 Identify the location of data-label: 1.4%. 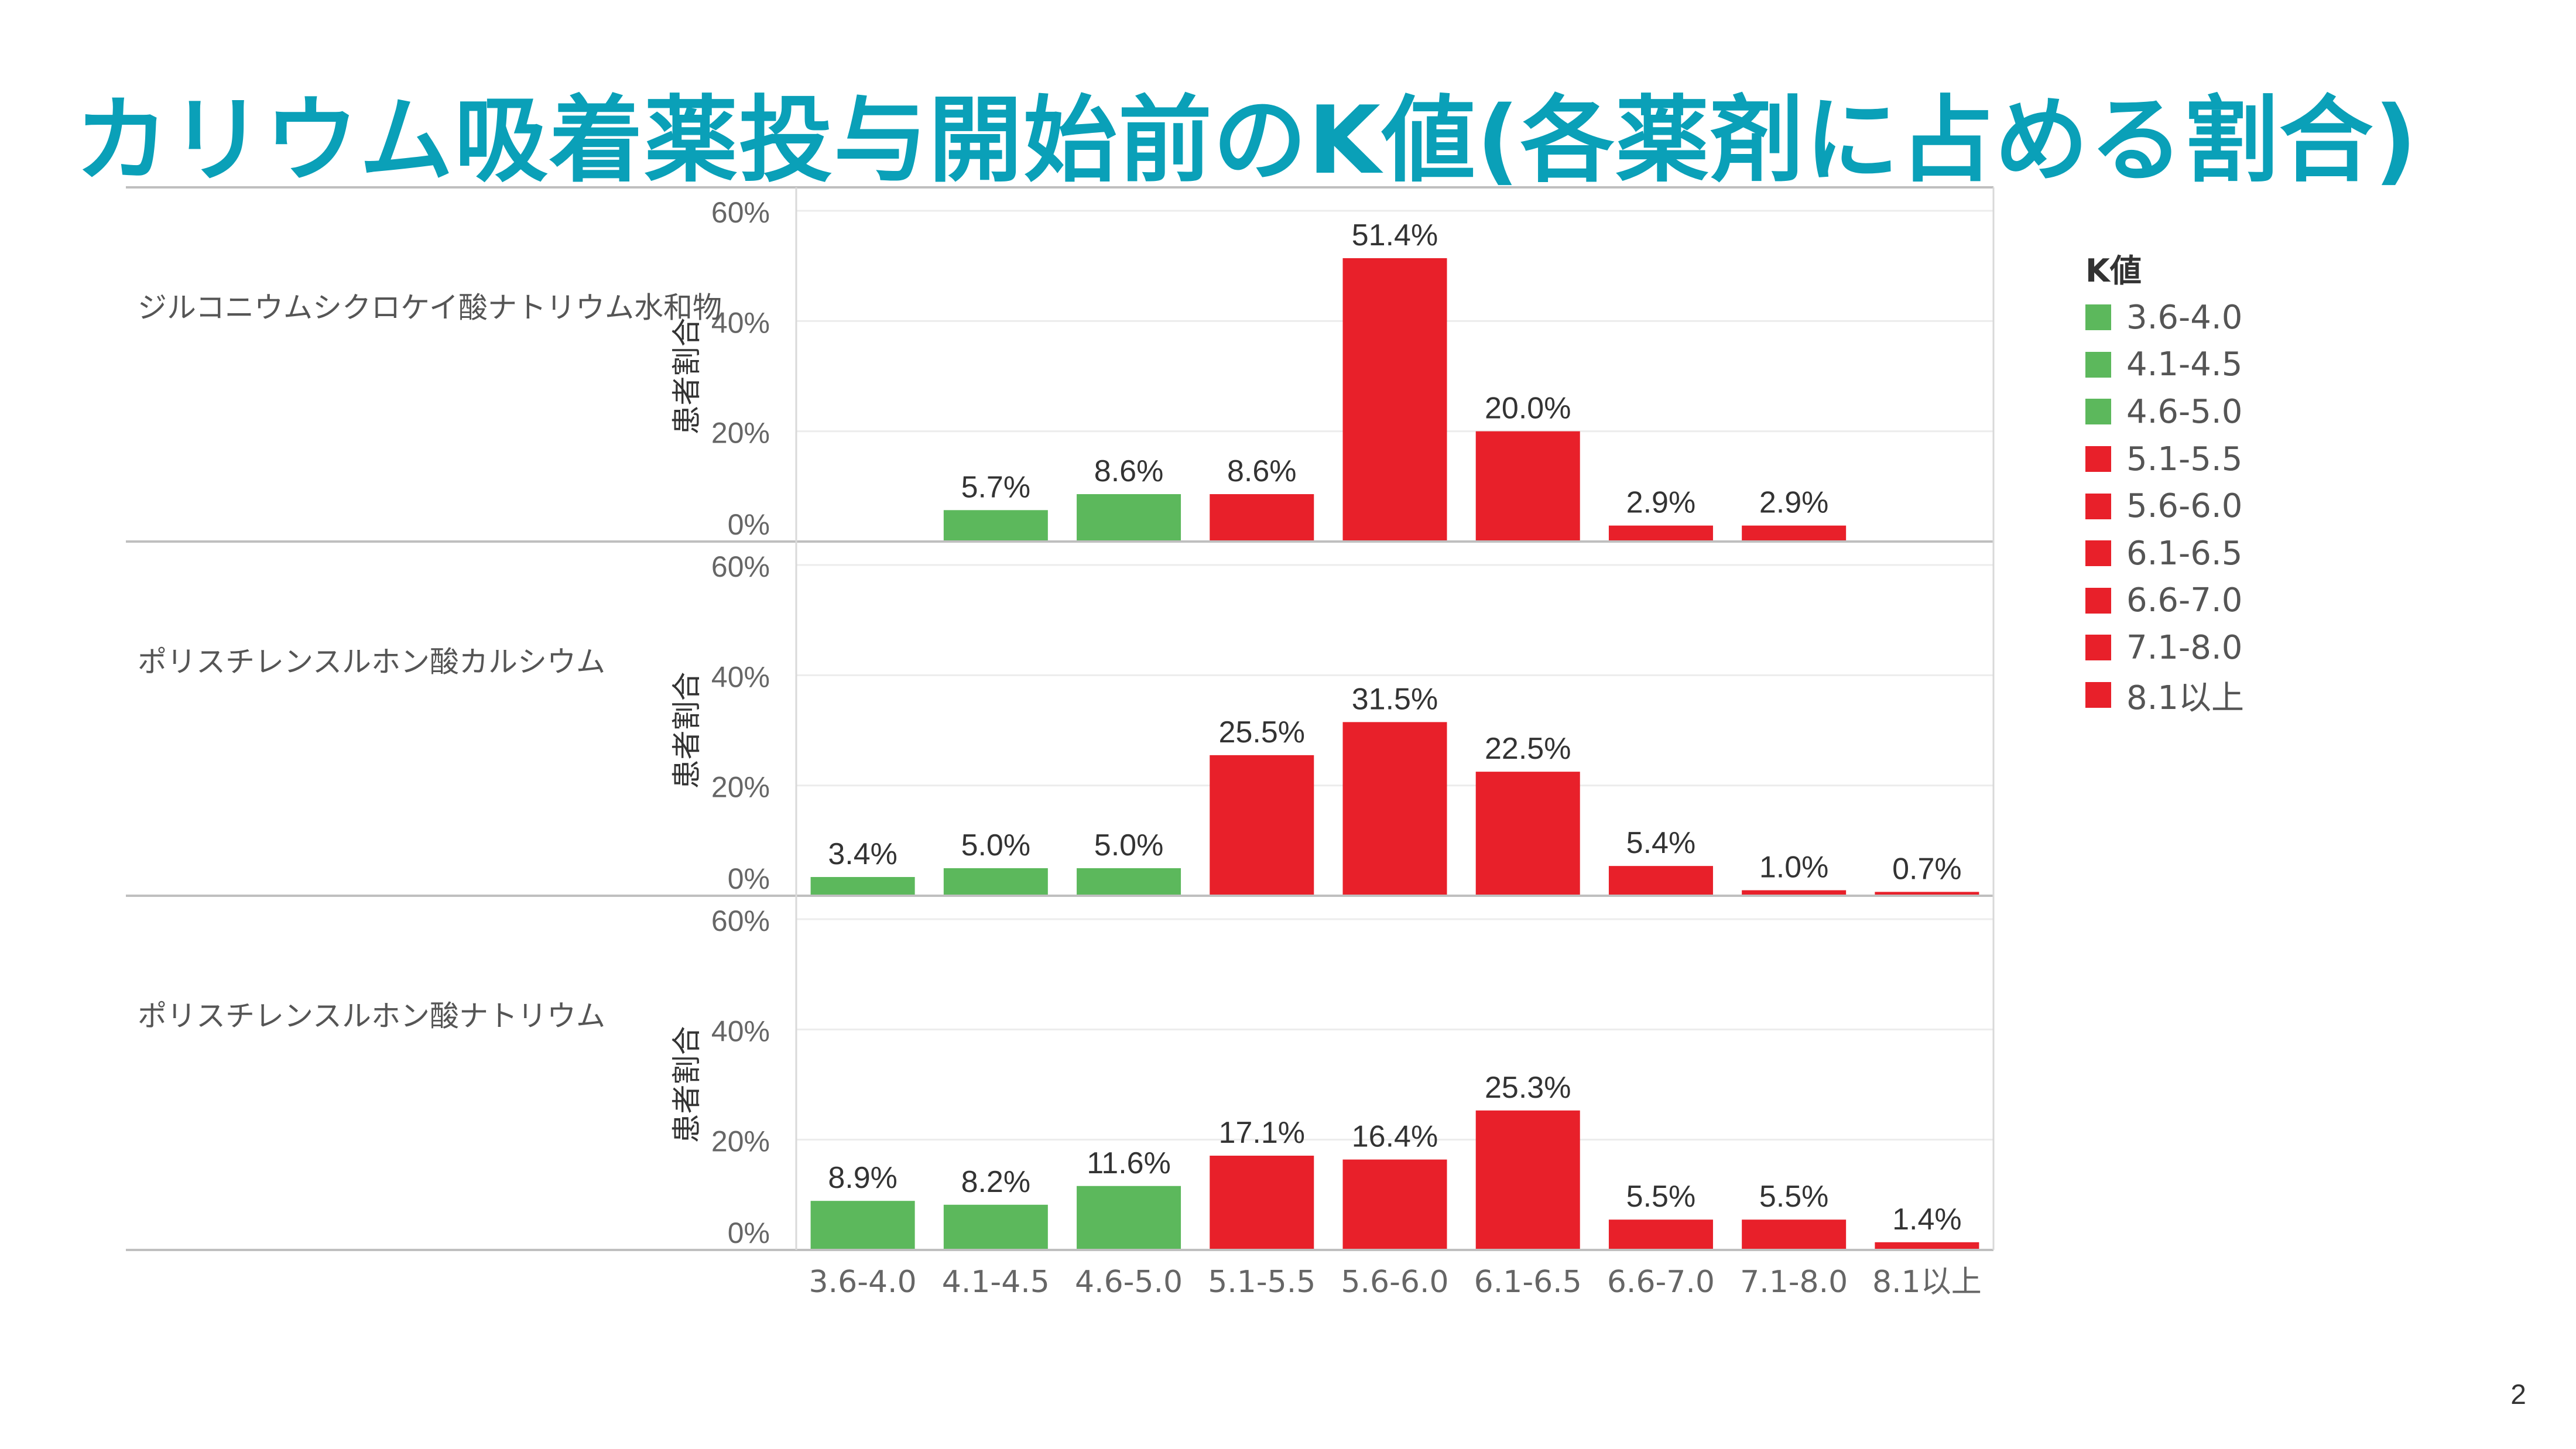
(1927, 1219).